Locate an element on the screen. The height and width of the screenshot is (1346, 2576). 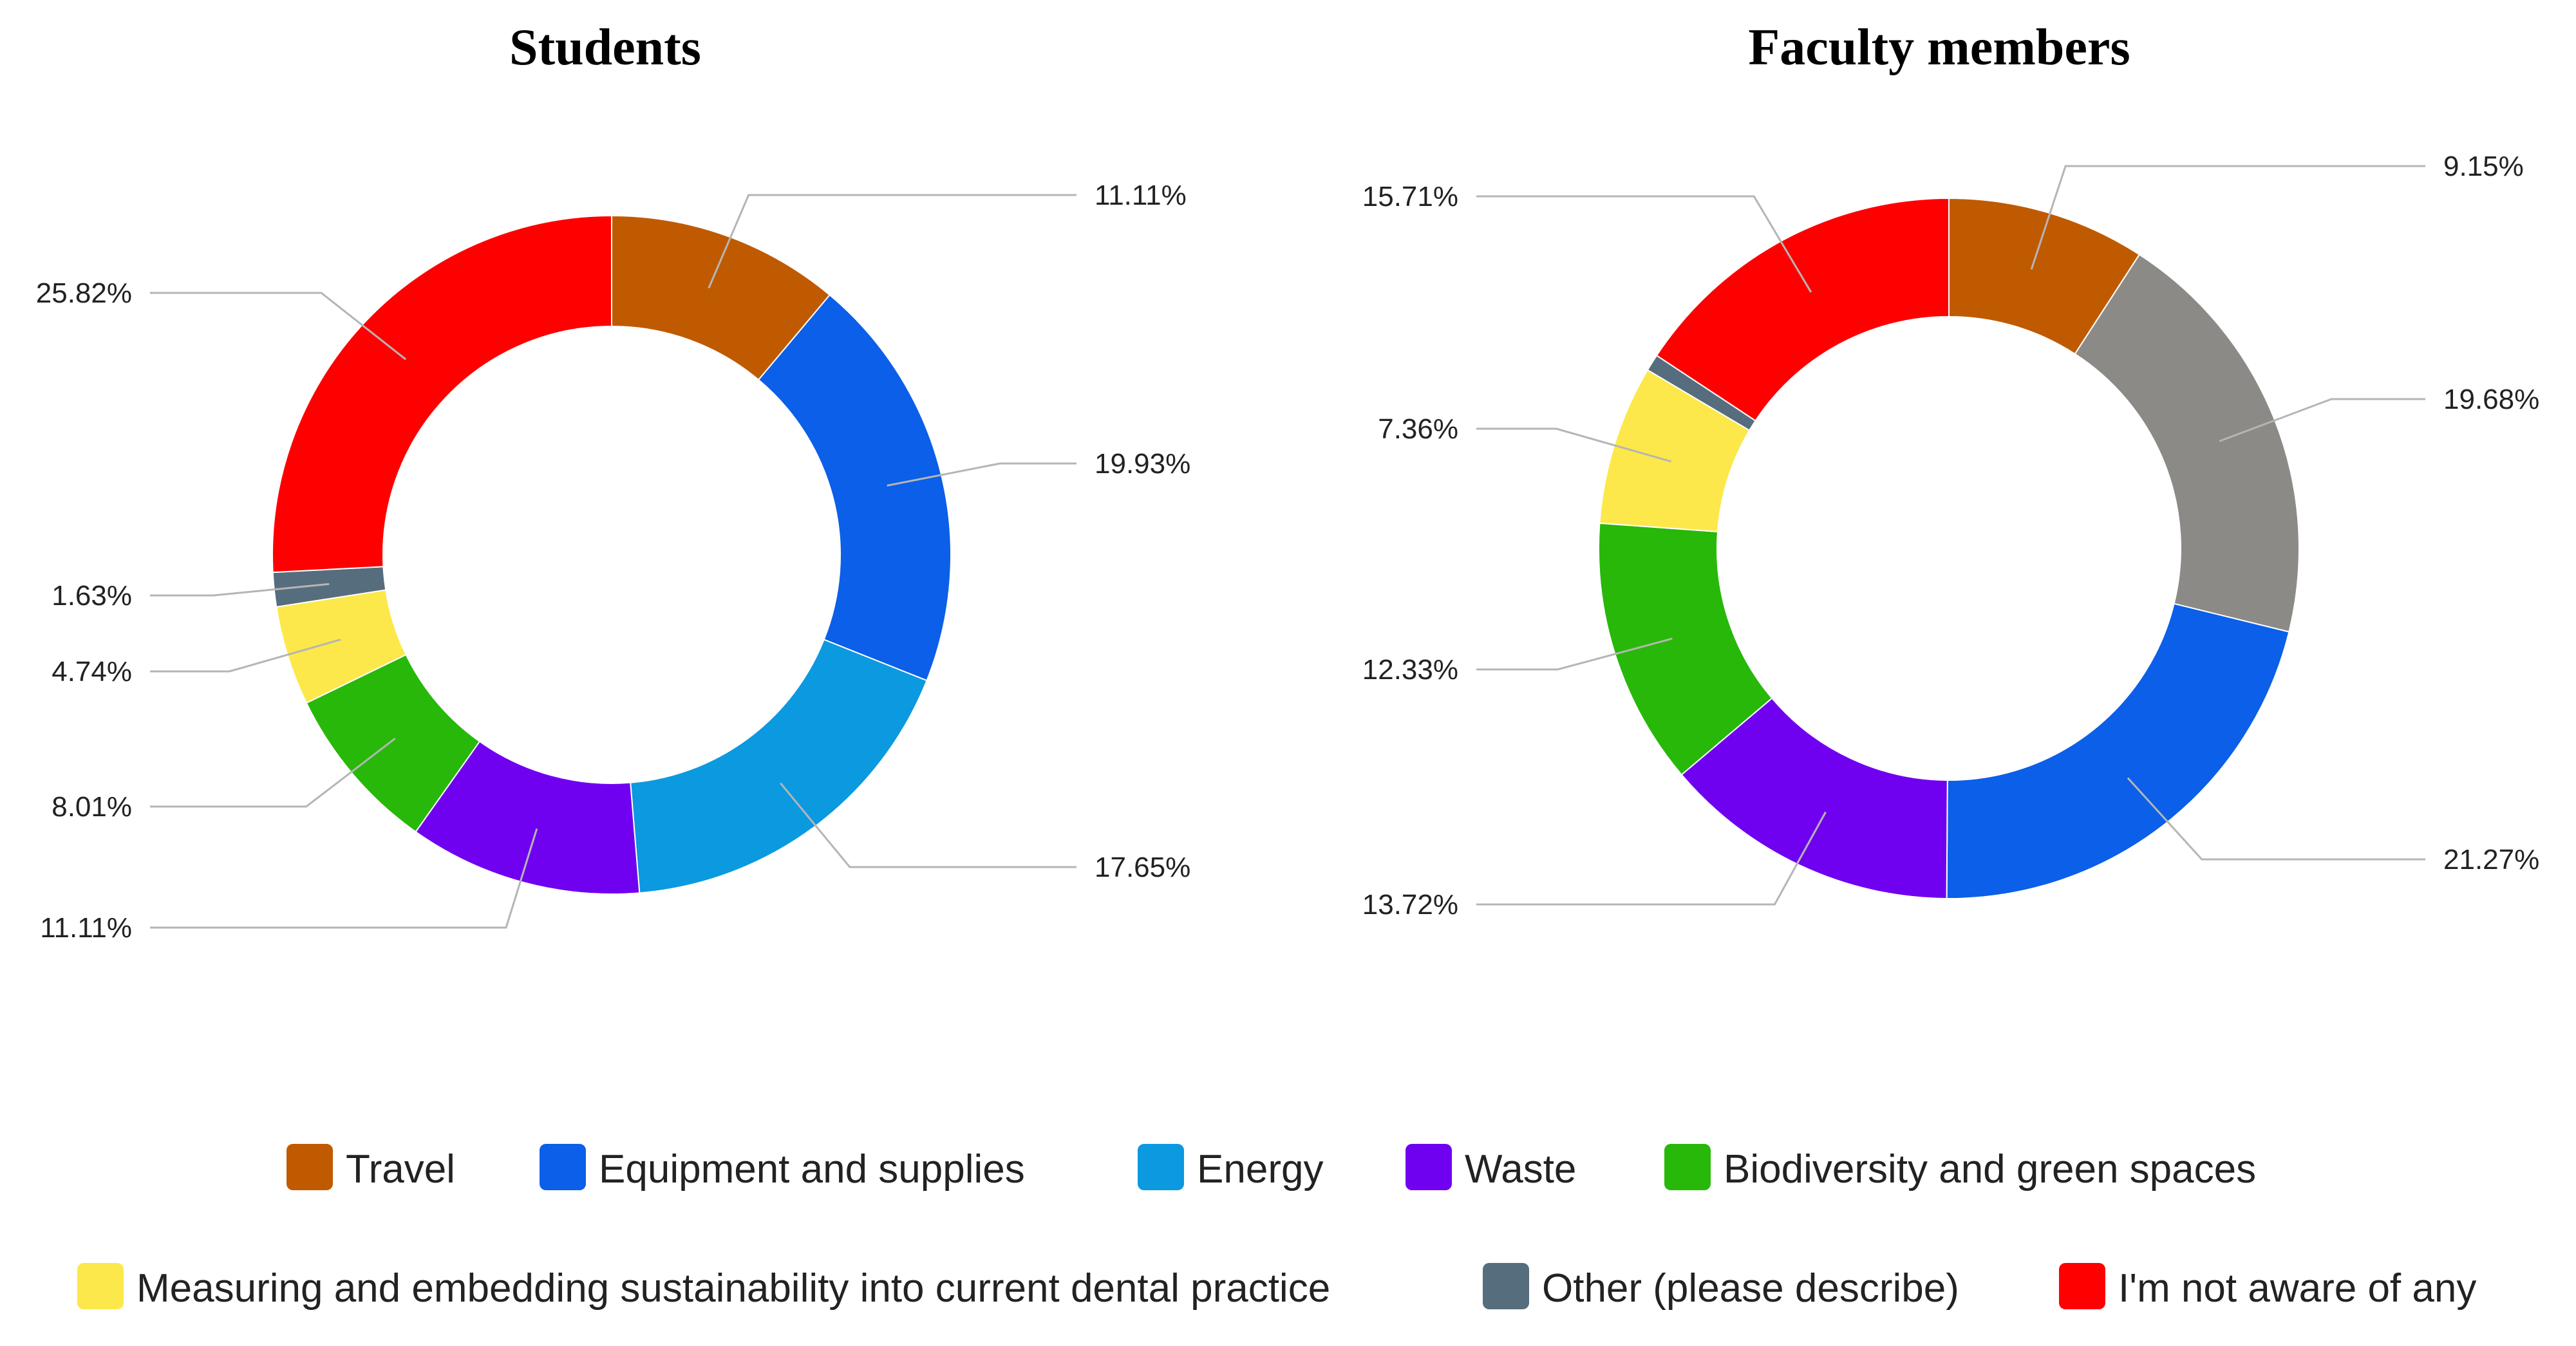
students-value-label: 17.65% is located at coordinates (1142, 867).